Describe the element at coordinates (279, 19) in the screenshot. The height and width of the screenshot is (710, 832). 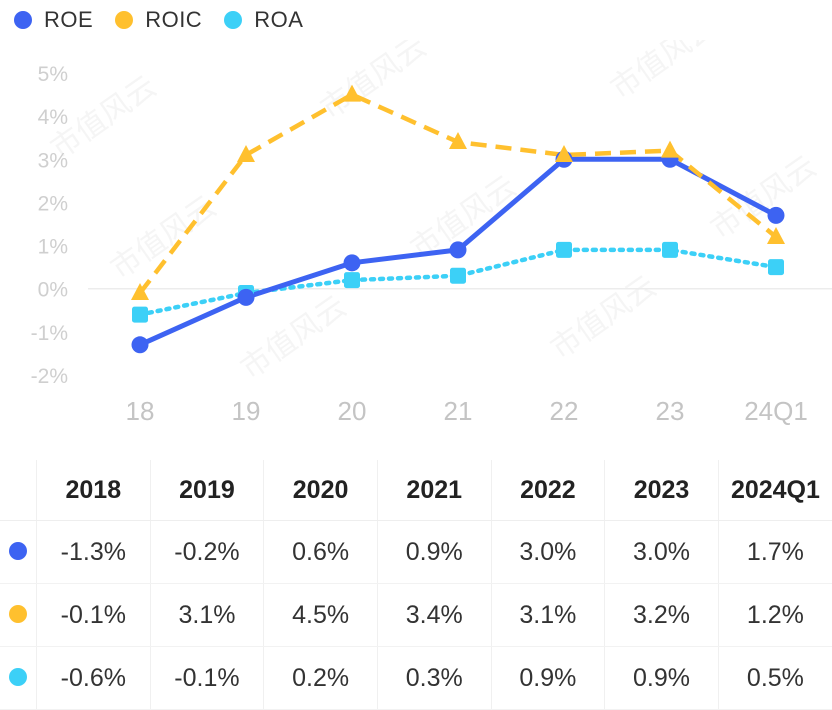
I see `legend-label: ROA` at that location.